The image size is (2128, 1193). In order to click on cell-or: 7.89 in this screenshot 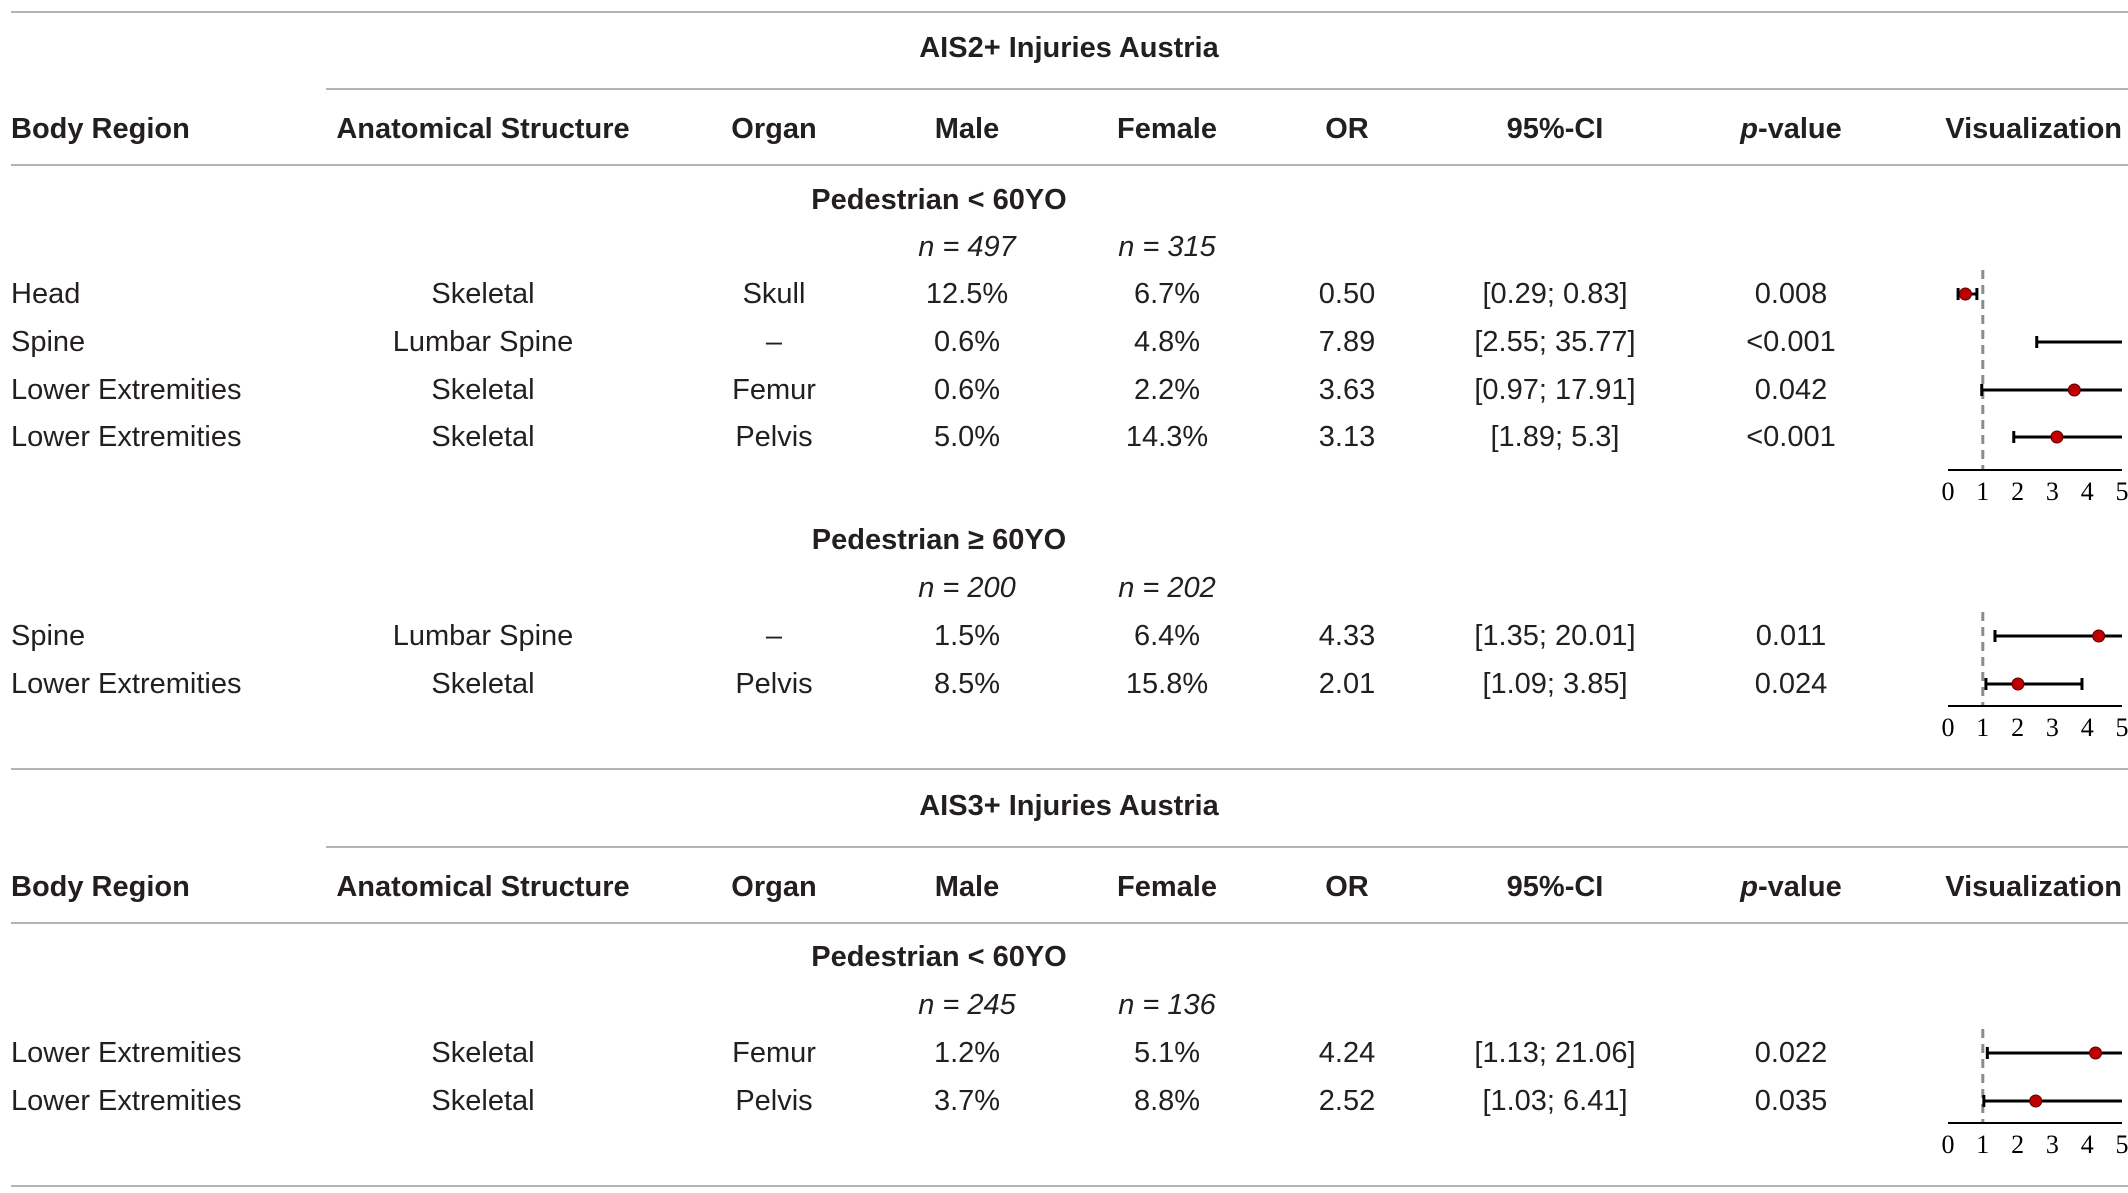, I will do `click(1347, 342)`.